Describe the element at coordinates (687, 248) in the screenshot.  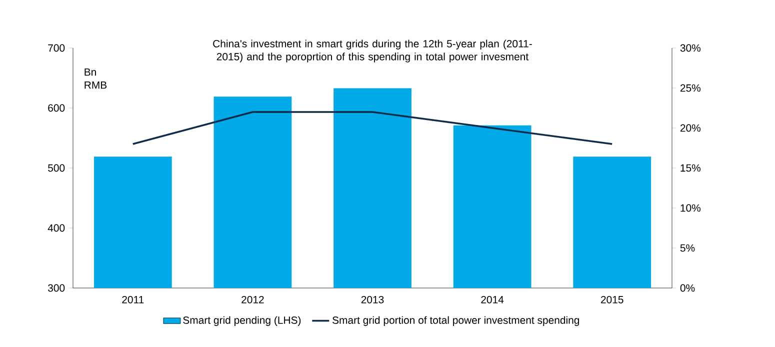
I see `y2-tick-label: 5%` at that location.